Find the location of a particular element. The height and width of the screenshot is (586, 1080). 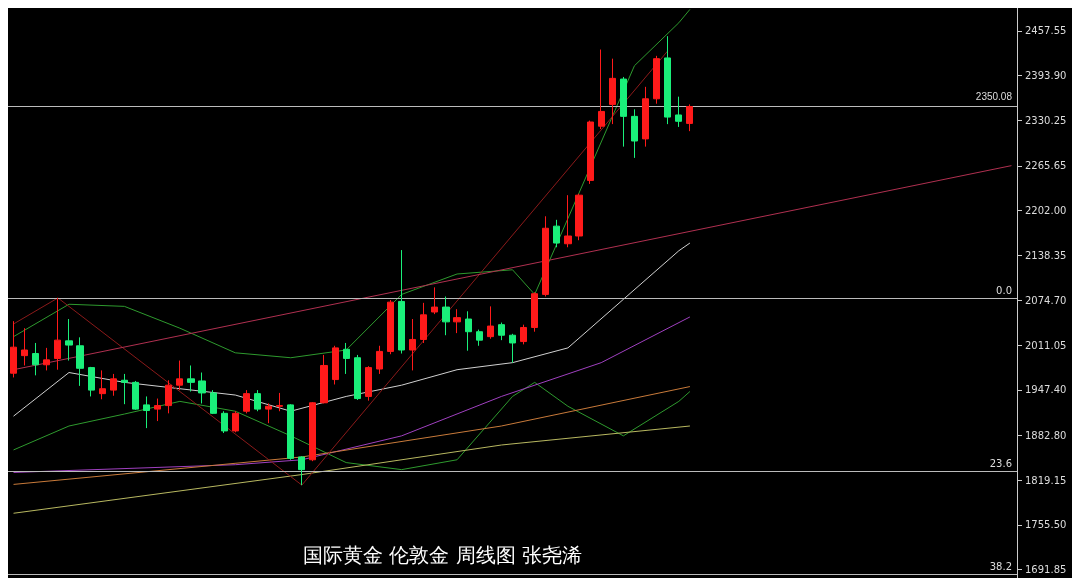

y-tick-label: 2202.00 is located at coordinates (1046, 211).